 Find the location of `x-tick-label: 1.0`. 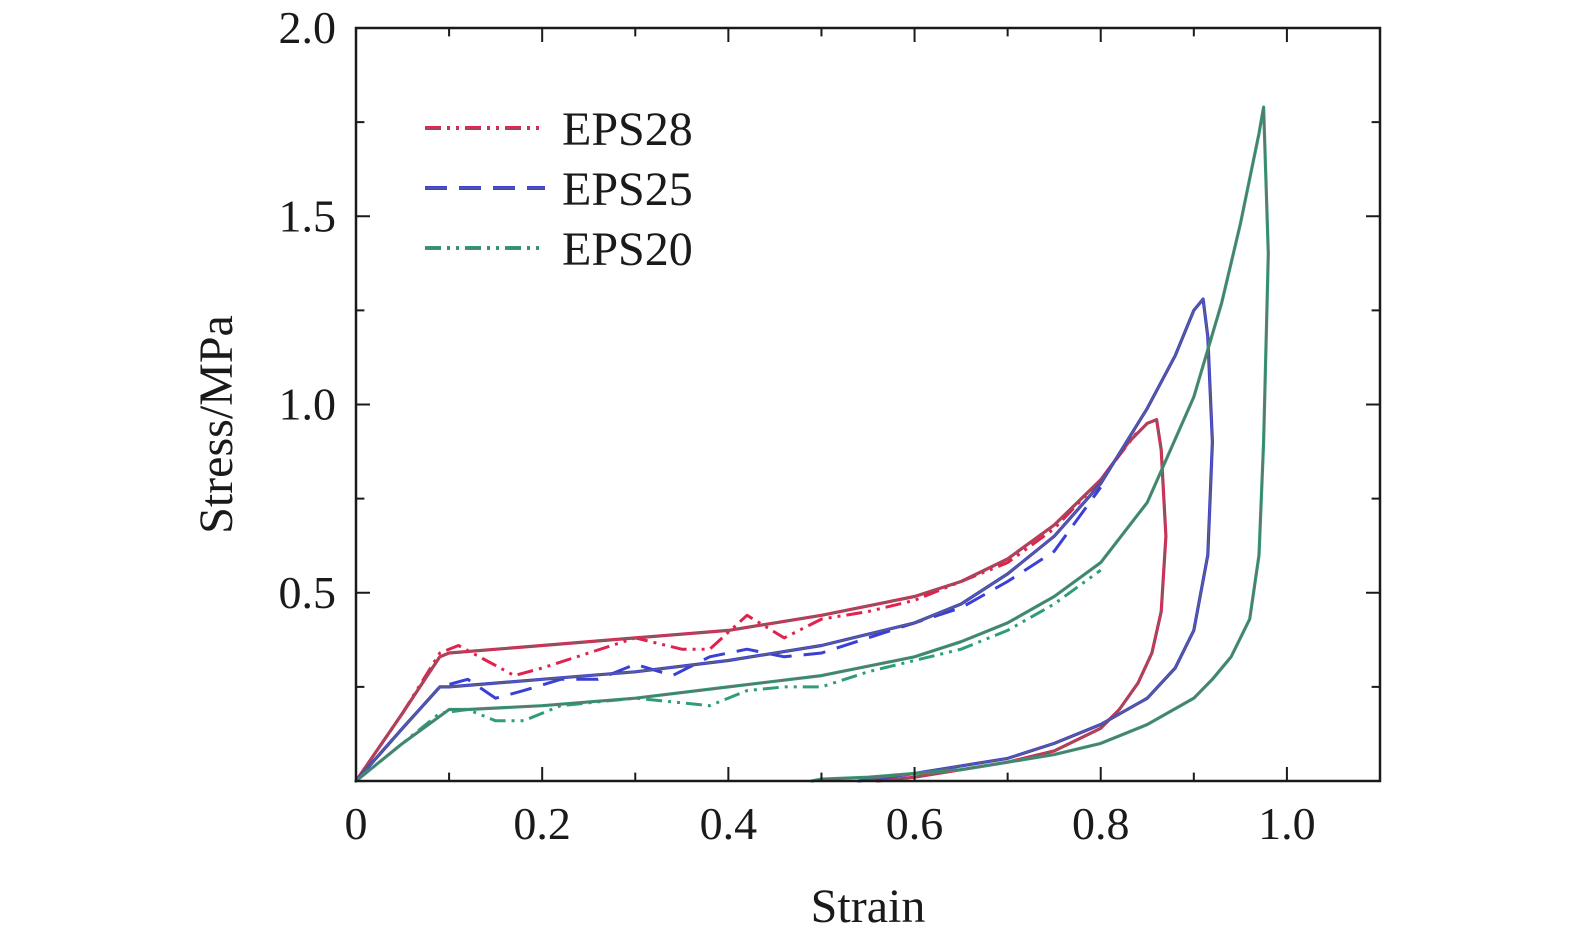

x-tick-label: 1.0 is located at coordinates (1287, 823).